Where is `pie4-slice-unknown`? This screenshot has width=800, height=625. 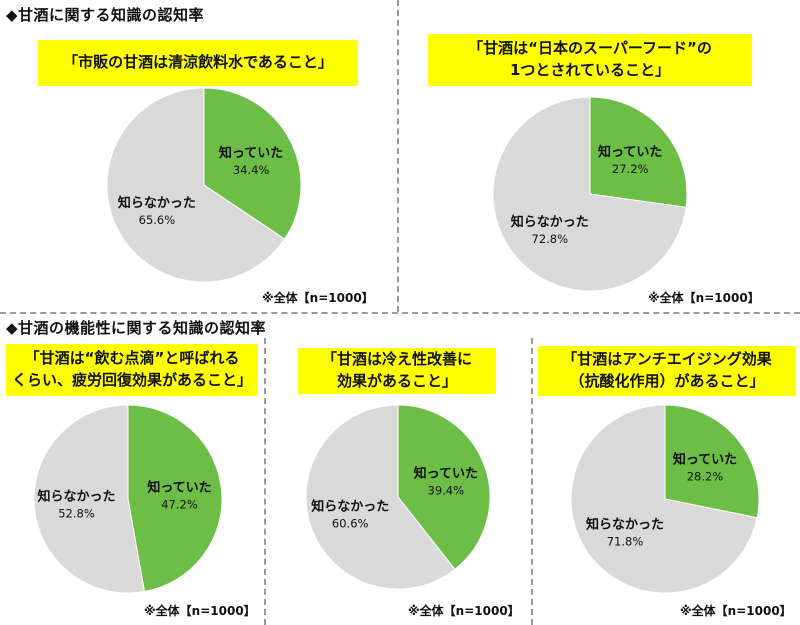
pie4-slice-unknown is located at coordinates (380, 497).